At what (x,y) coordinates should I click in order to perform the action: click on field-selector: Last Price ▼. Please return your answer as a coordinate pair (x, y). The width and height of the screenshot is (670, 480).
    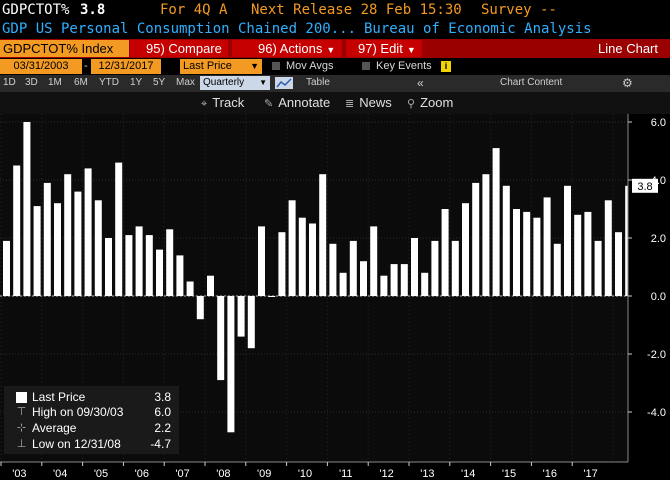
    Looking at the image, I should click on (221, 66).